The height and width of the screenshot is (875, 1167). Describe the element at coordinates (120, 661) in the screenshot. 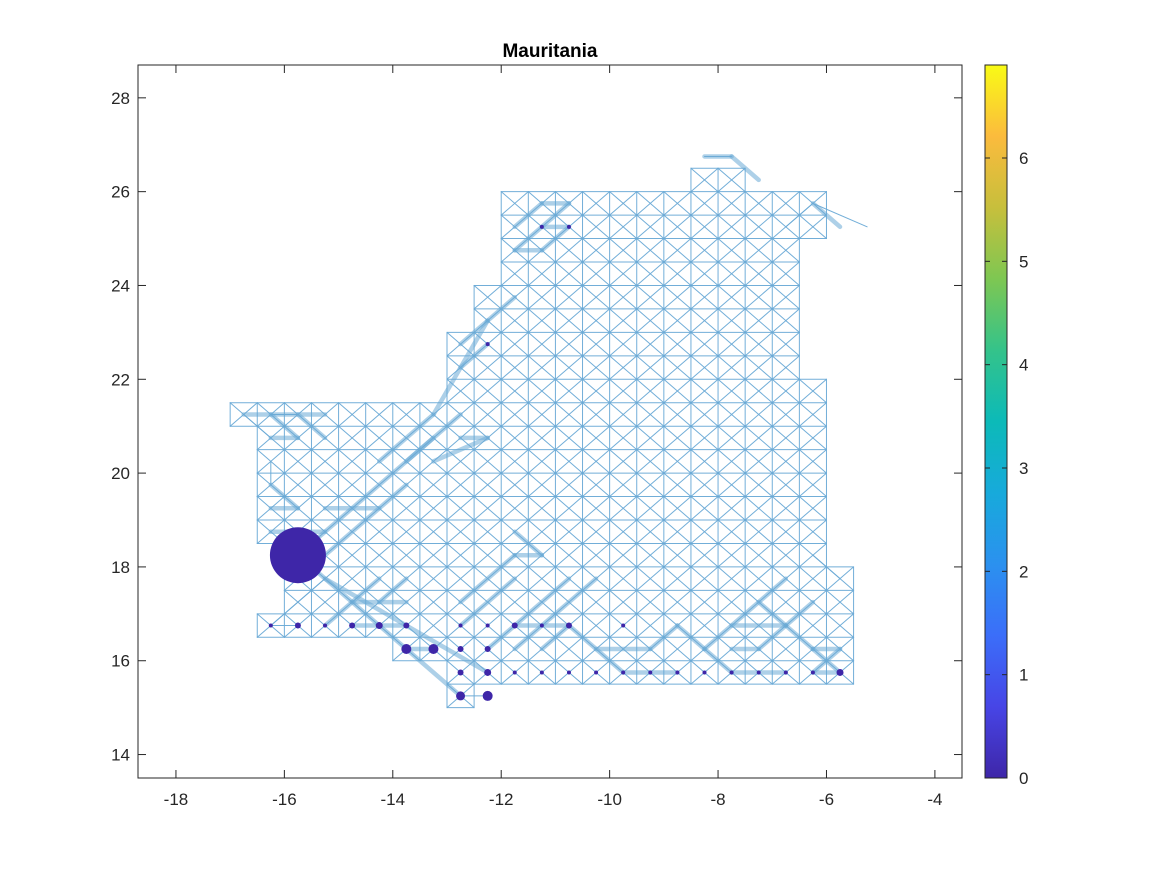

I see `y-tick-label: 16` at that location.